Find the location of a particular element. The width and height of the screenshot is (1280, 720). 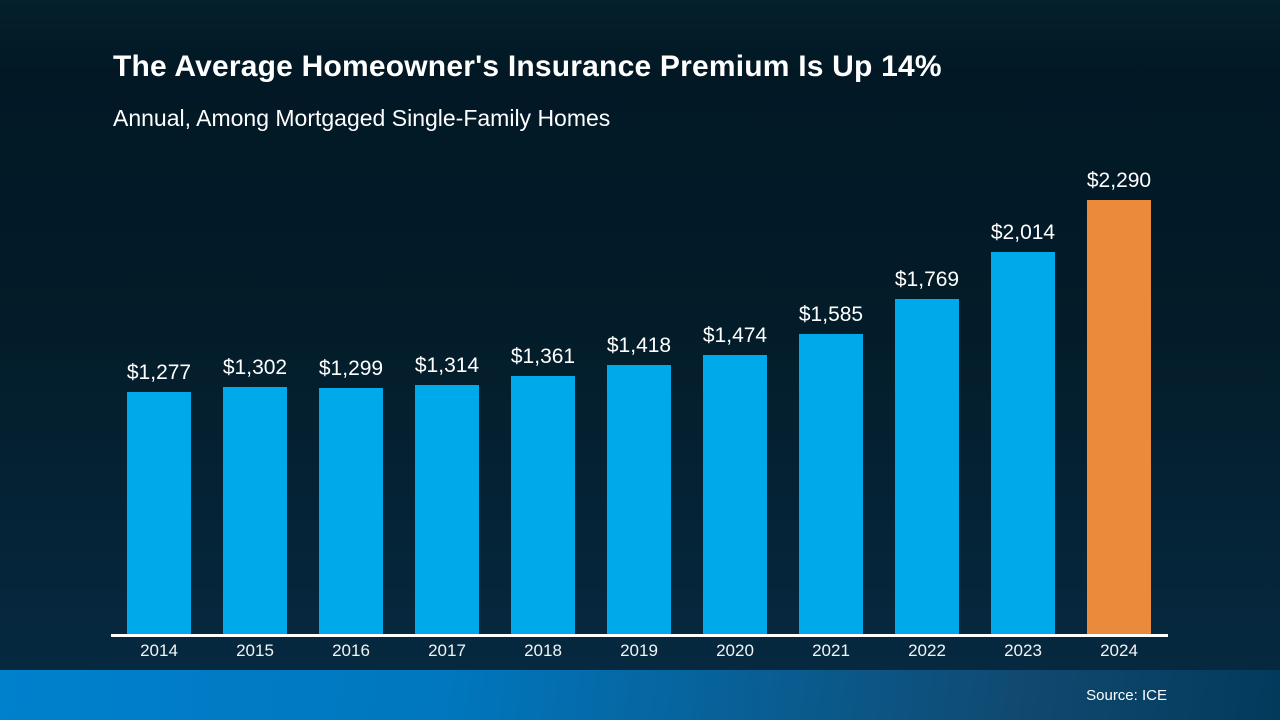

bar-value-label: $1,418 is located at coordinates (639, 345).